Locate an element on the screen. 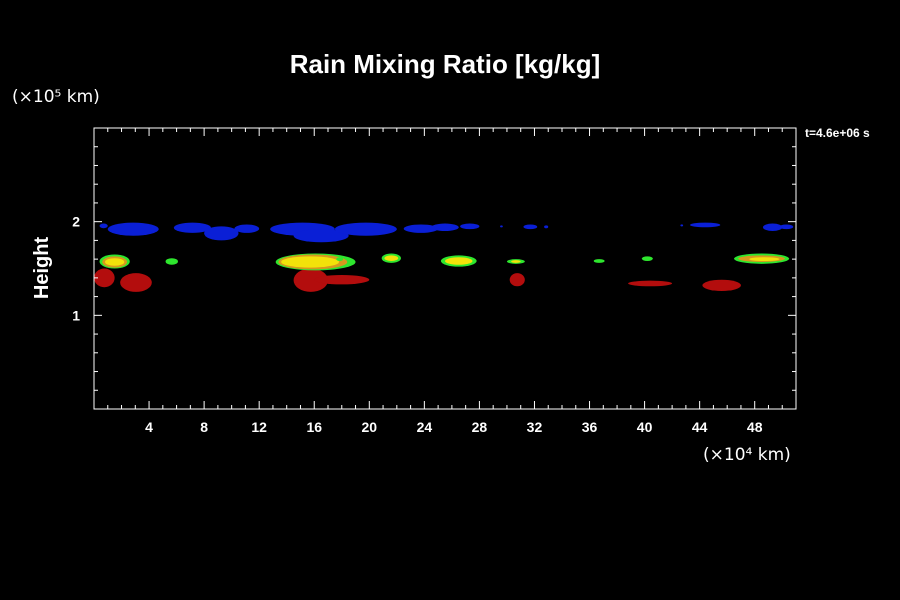  x-tick-label: 36 is located at coordinates (590, 427).